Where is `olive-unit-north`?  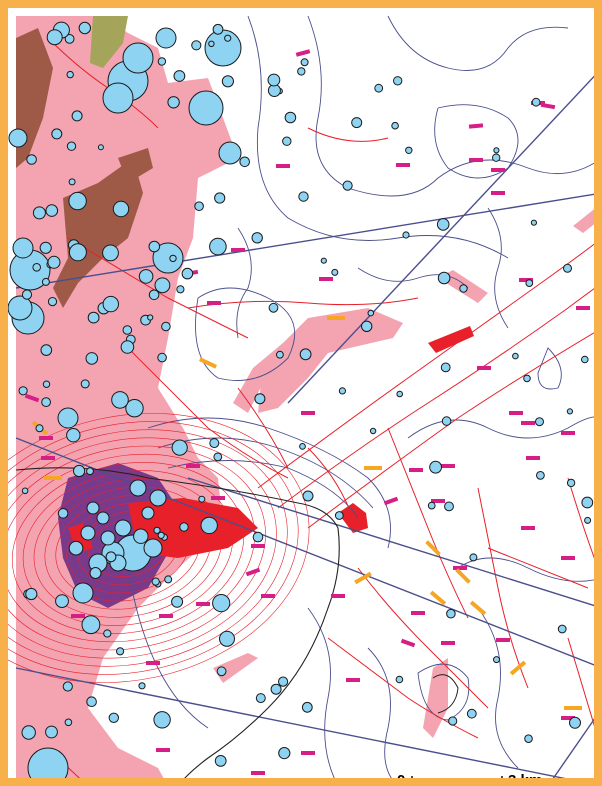 olive-unit-north is located at coordinates (109, 42).